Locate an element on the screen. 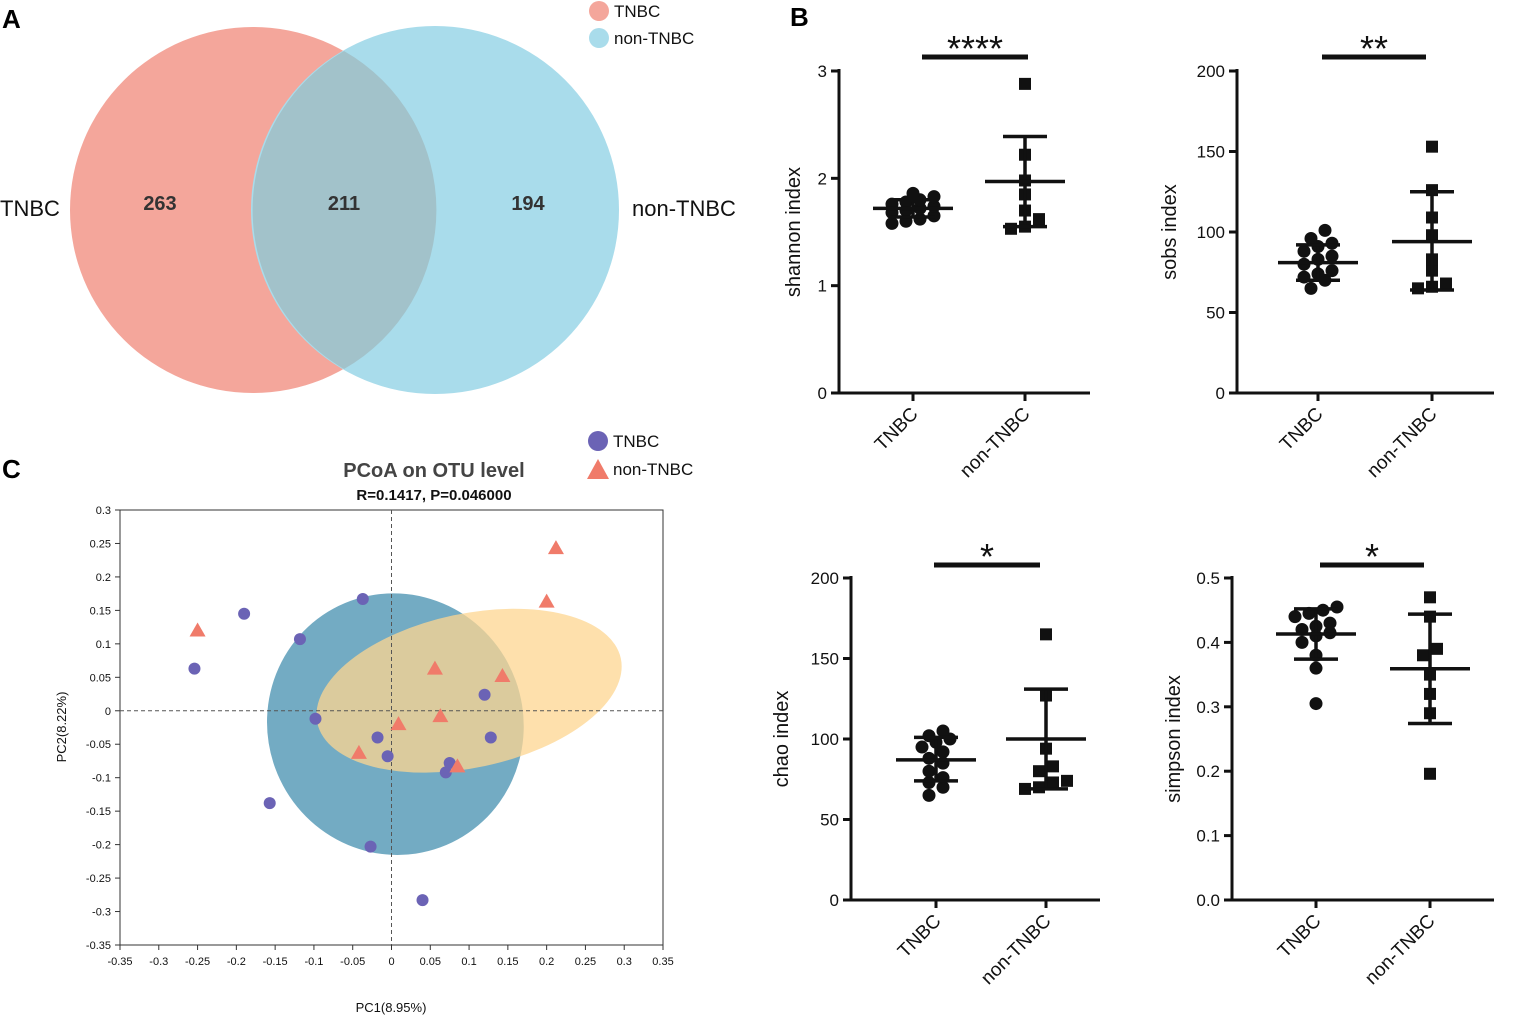  venn-legend-tnbc-swatch is located at coordinates (599, 11).